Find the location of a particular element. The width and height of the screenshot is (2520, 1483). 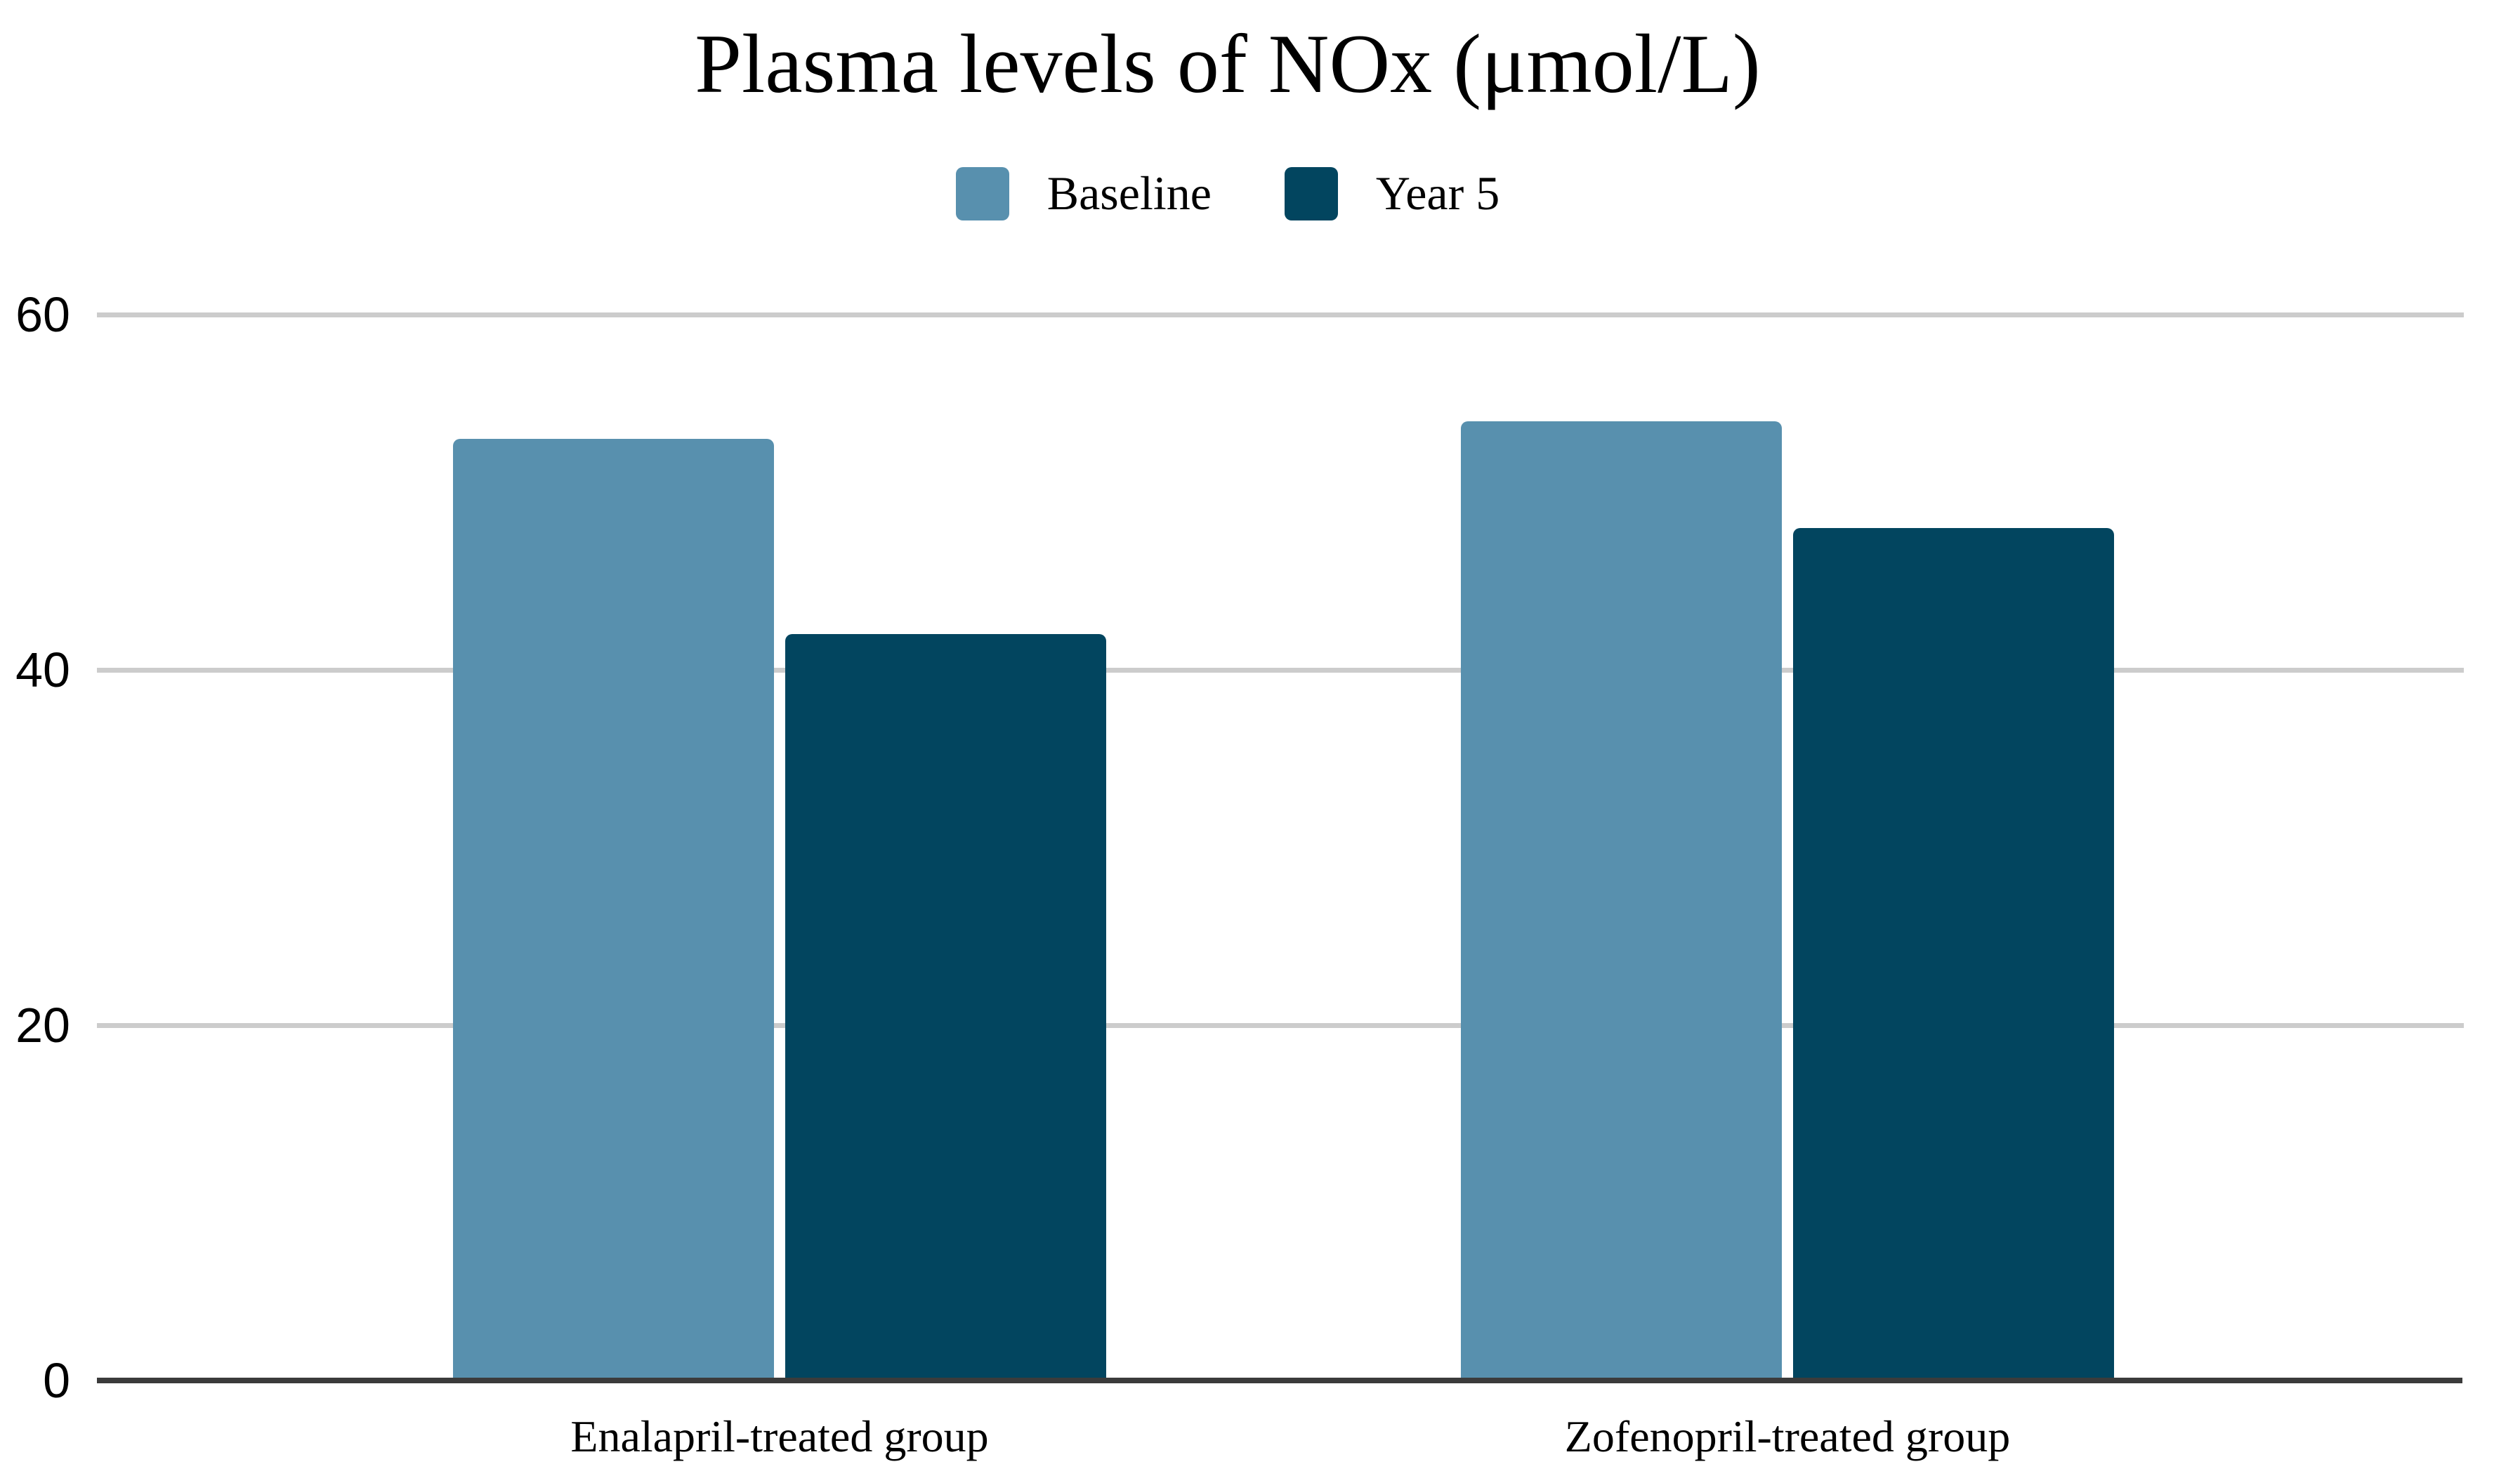

x-axis-category-label: Zofenopril-treated group is located at coordinates (1787, 1436).